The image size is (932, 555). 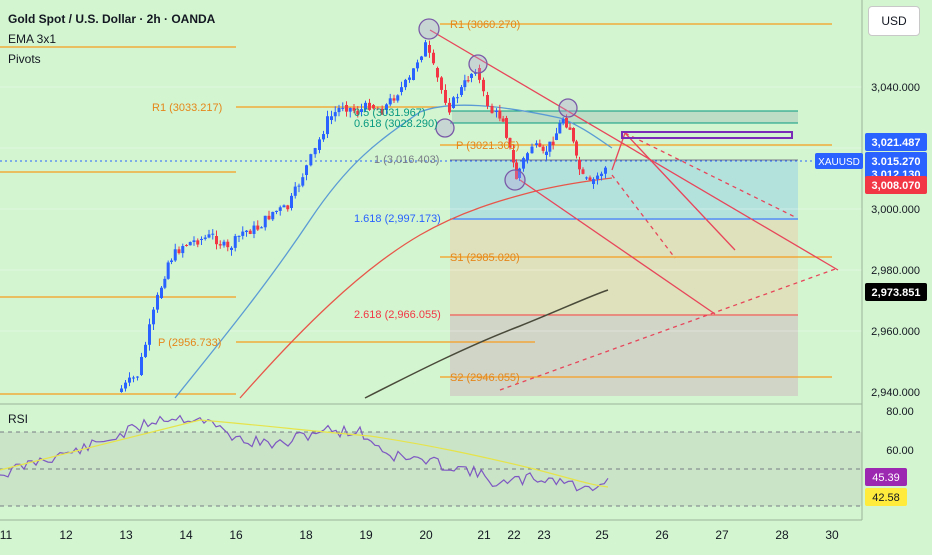 What do you see at coordinates (900, 412) in the screenshot?
I see `rsi-tick-label: 80.00` at bounding box center [900, 412].